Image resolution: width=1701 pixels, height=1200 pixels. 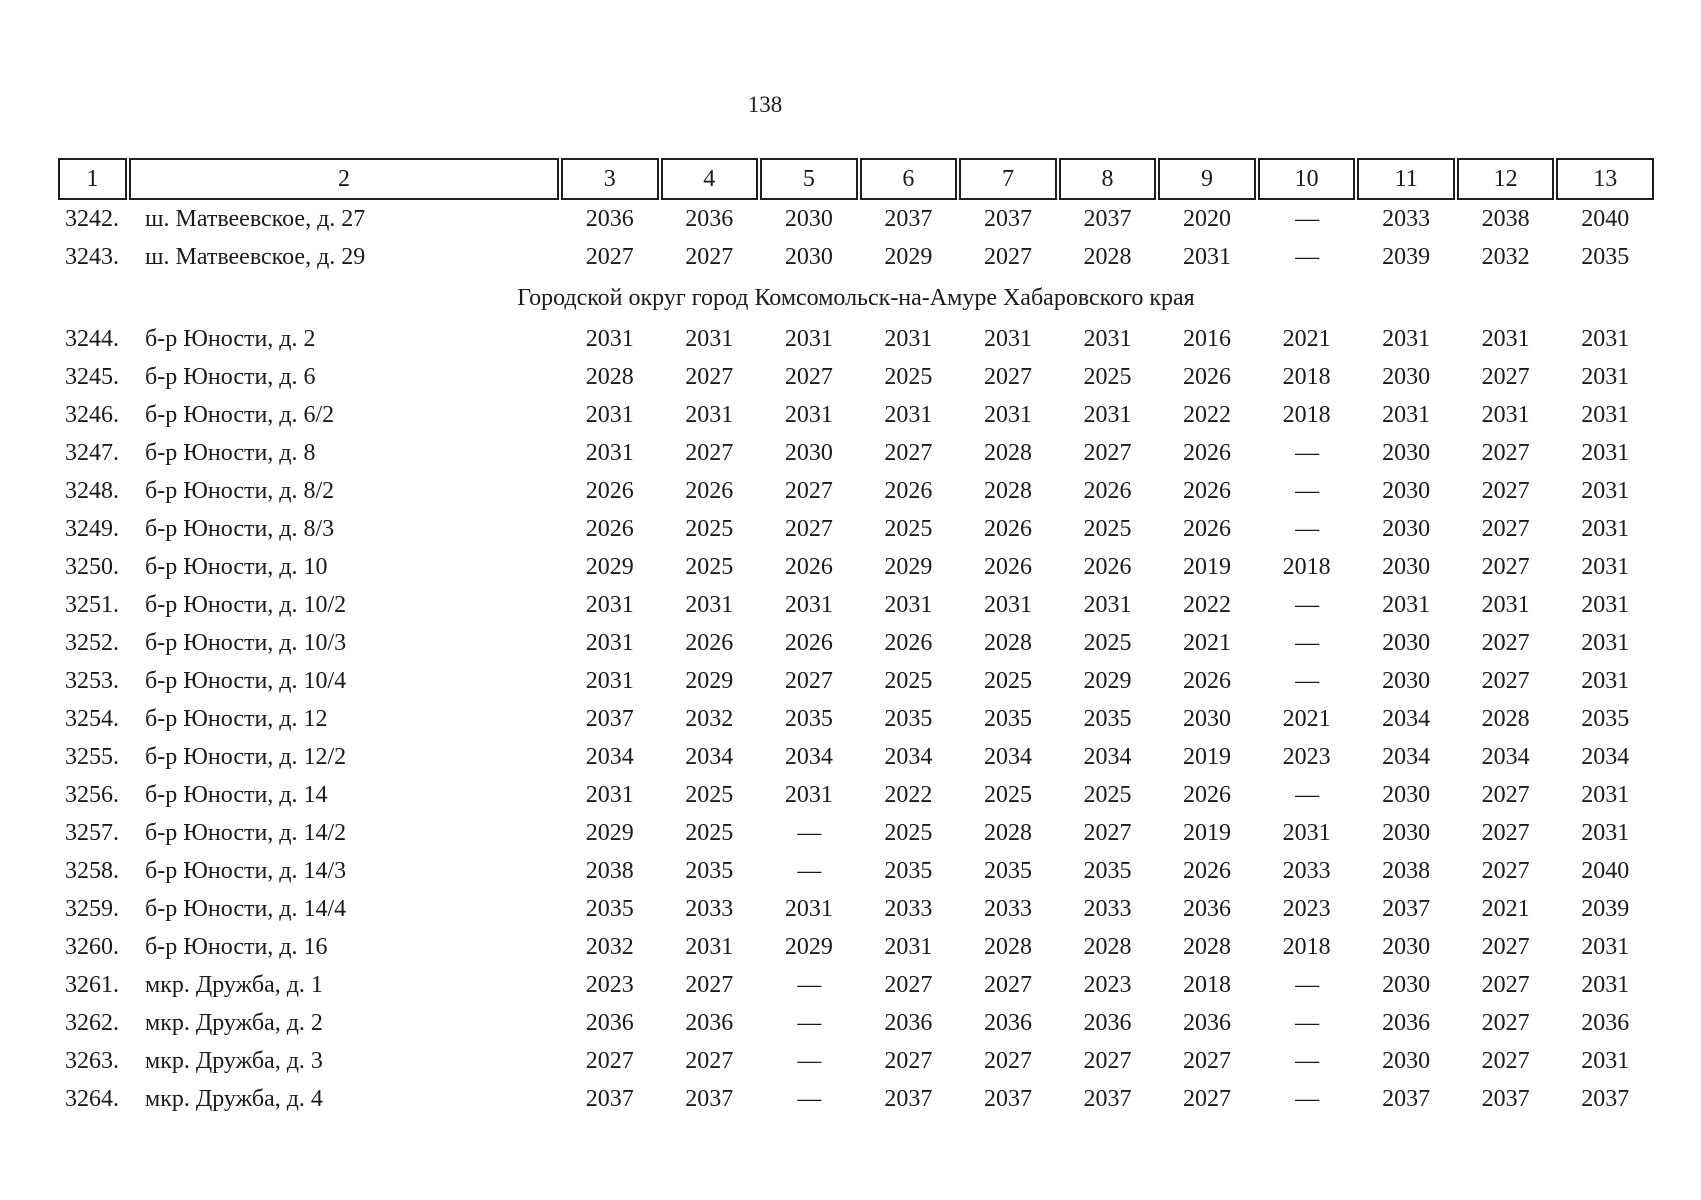 What do you see at coordinates (344, 179) in the screenshot?
I see `header-cell: 2` at bounding box center [344, 179].